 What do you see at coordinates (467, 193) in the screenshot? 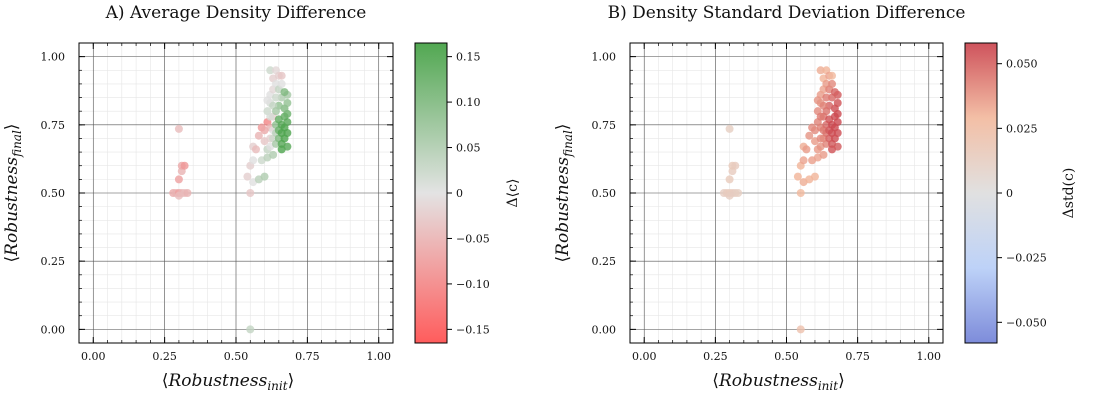
I see `colorbar: −0.15 −0.10 −0.05 0 0.05 0.10 0.15 Δ⟨c⟩` at bounding box center [467, 193].